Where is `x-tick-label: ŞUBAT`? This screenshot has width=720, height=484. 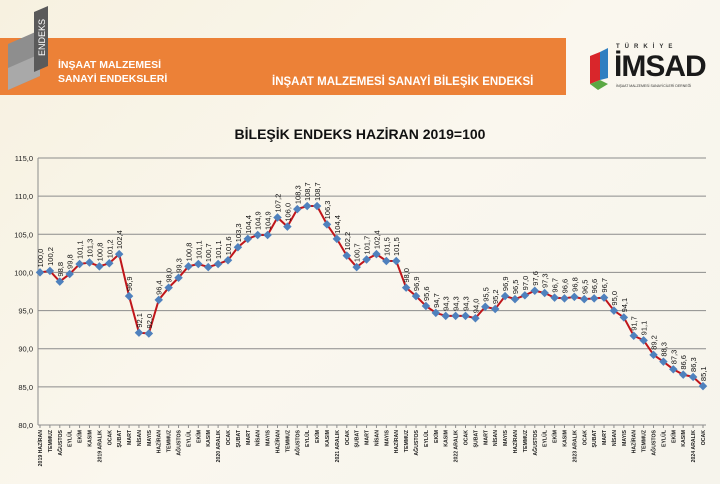
x-tick-label: ŞUBAT is located at coordinates (120, 438).